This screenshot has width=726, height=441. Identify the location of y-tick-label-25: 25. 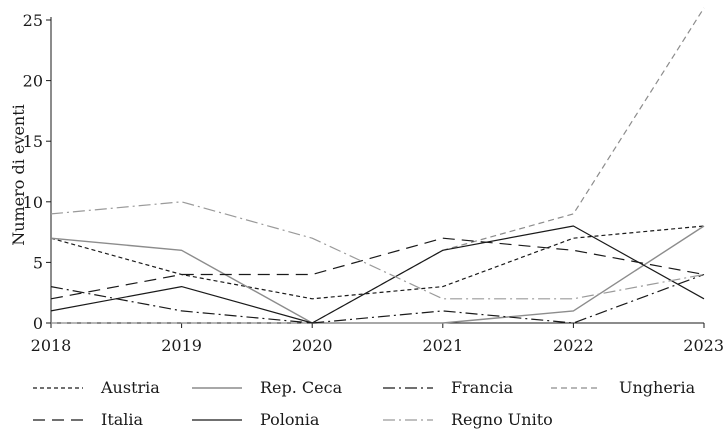
(33, 20).